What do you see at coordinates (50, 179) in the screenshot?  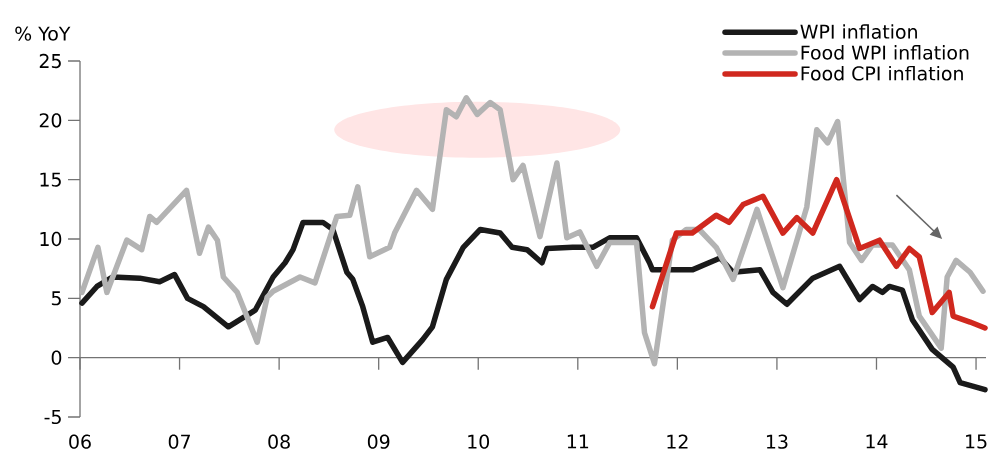 I see `y-tick-label: 15` at bounding box center [50, 179].